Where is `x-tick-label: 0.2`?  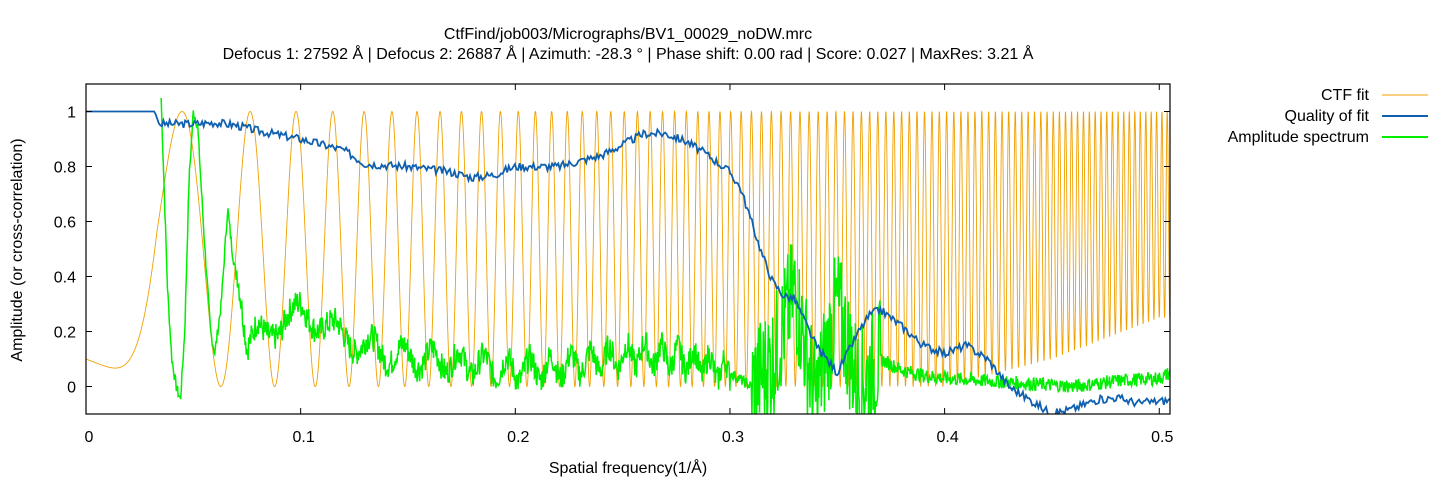
x-tick-label: 0.2 is located at coordinates (518, 437).